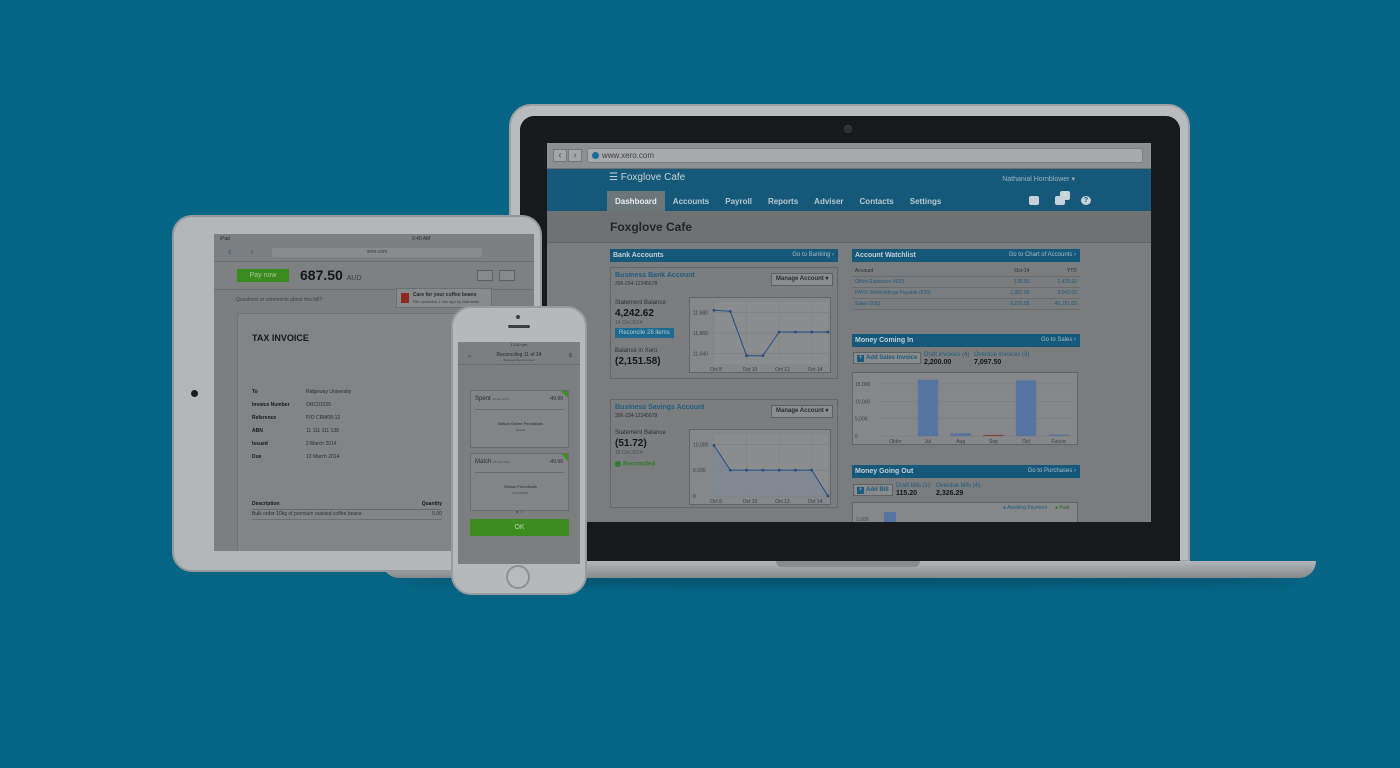  I want to click on nav-settings: Settings, so click(925, 201).